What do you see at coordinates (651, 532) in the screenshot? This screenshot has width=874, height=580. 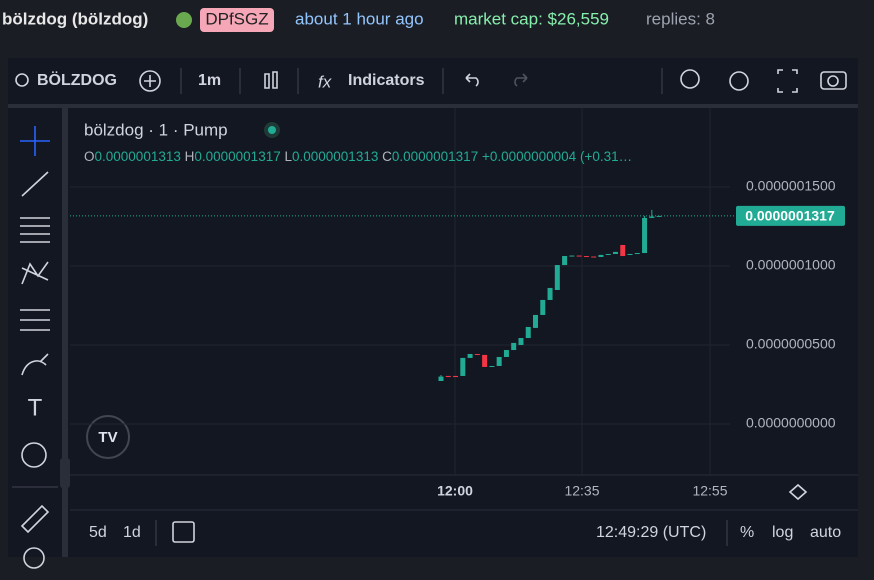 I see `clock: 12:49:29 (UTC)` at bounding box center [651, 532].